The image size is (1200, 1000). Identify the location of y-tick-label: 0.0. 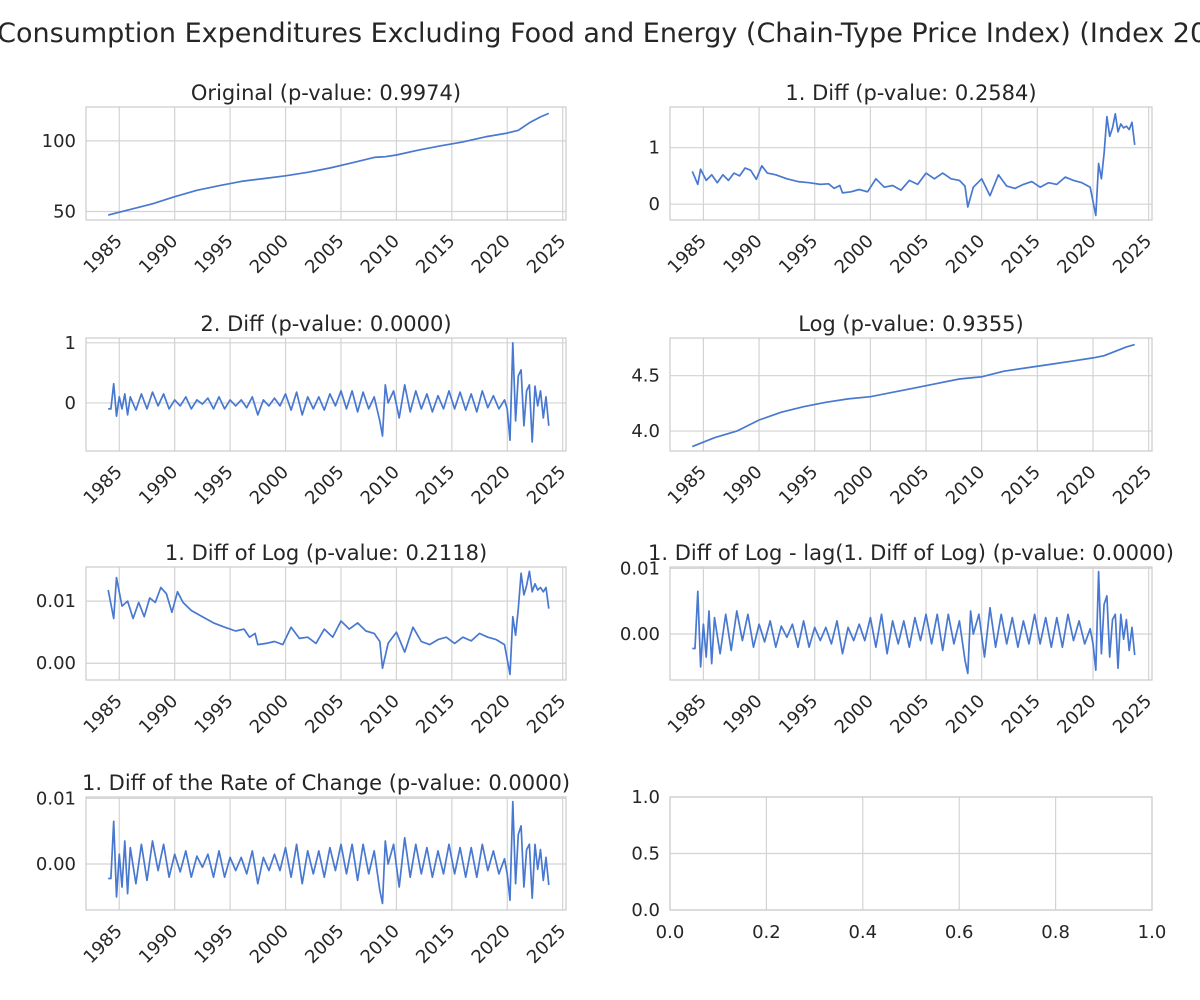
(645, 910).